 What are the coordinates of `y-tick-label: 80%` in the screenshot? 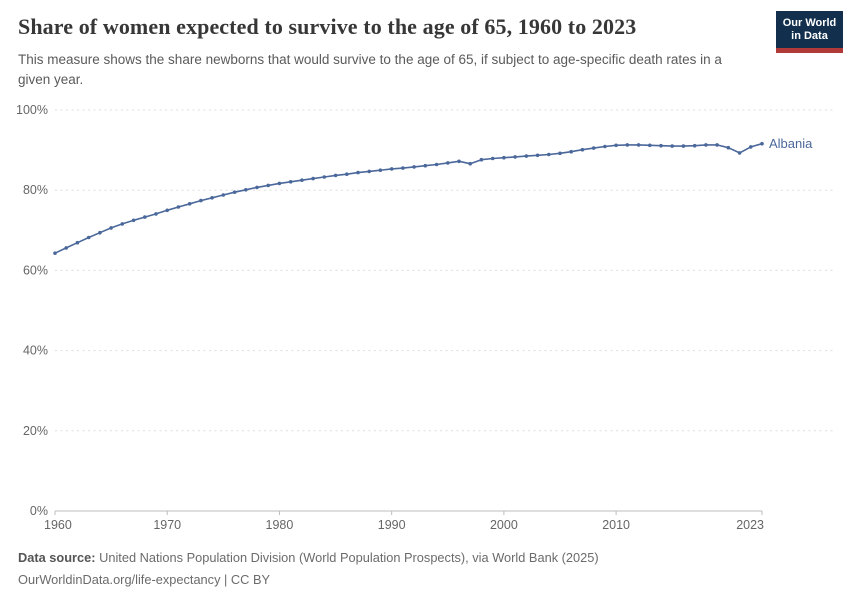 It's located at (35, 190).